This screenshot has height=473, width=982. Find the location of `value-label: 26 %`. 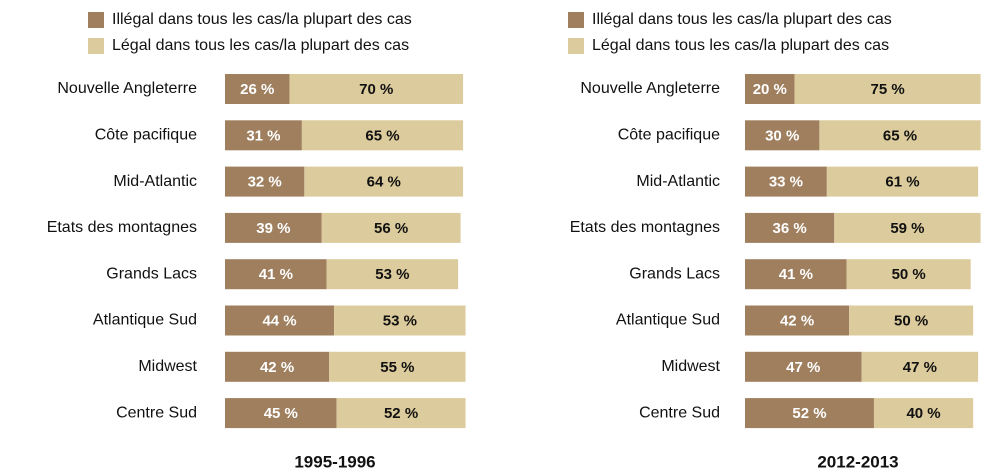

value-label: 26 % is located at coordinates (257, 89).